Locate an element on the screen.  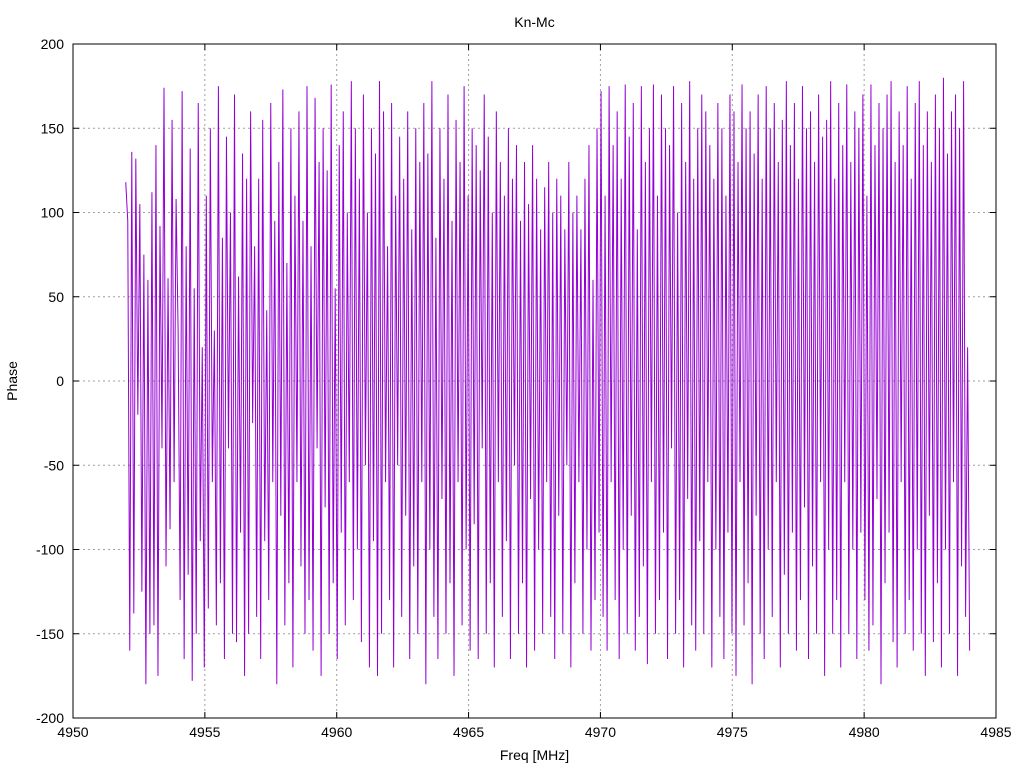
x-tick-label: 4980 is located at coordinates (864, 732).